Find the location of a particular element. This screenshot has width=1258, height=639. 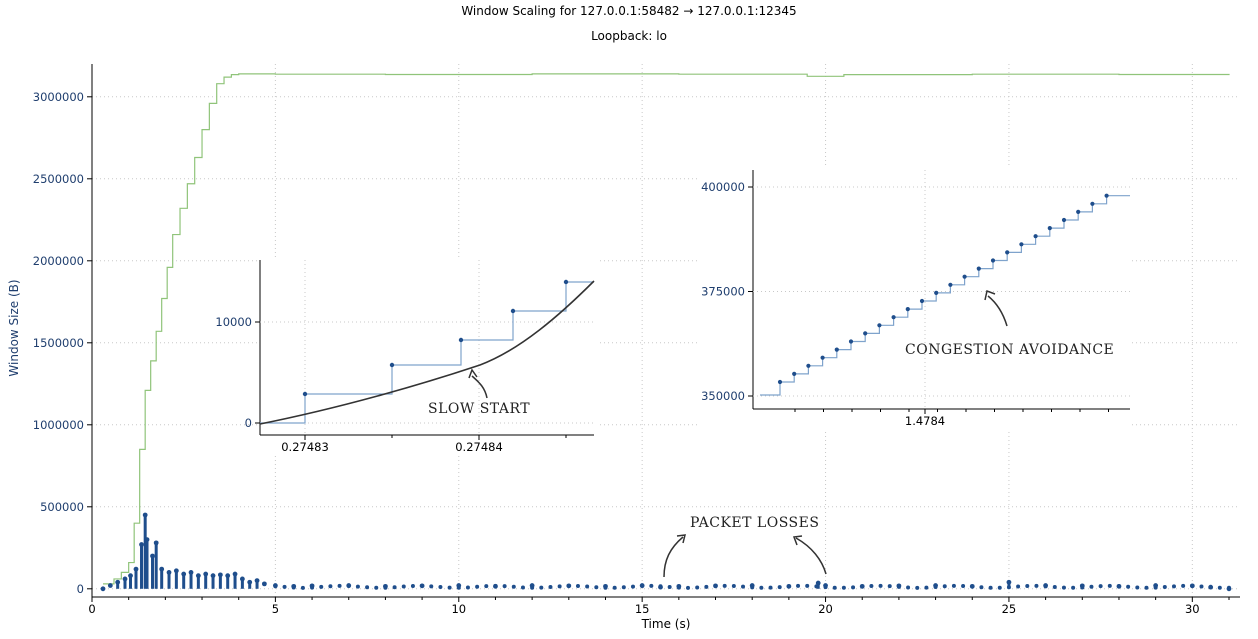

x-tick-label: 10 is located at coordinates (458, 609).